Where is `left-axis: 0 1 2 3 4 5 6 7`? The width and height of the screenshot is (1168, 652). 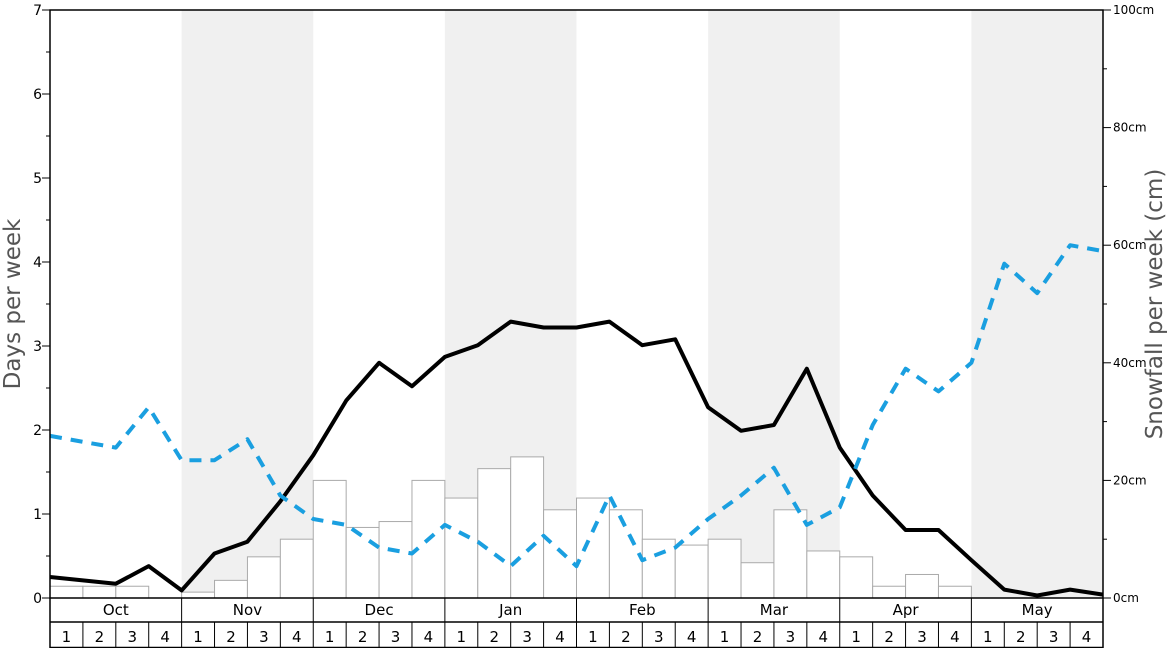 left-axis: 0 1 2 3 4 5 6 7 is located at coordinates (41, 305).